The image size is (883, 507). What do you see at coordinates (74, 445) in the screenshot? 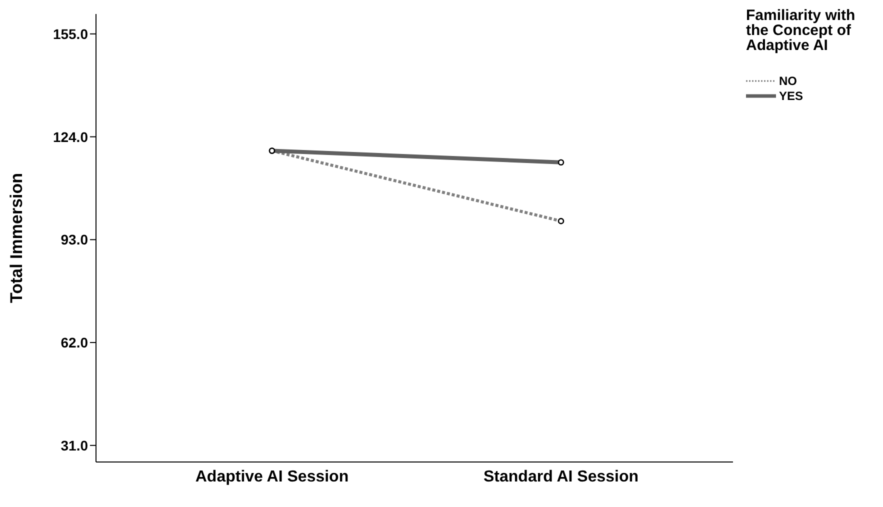
I see `y-tick-label: 31.0` at bounding box center [74, 445].